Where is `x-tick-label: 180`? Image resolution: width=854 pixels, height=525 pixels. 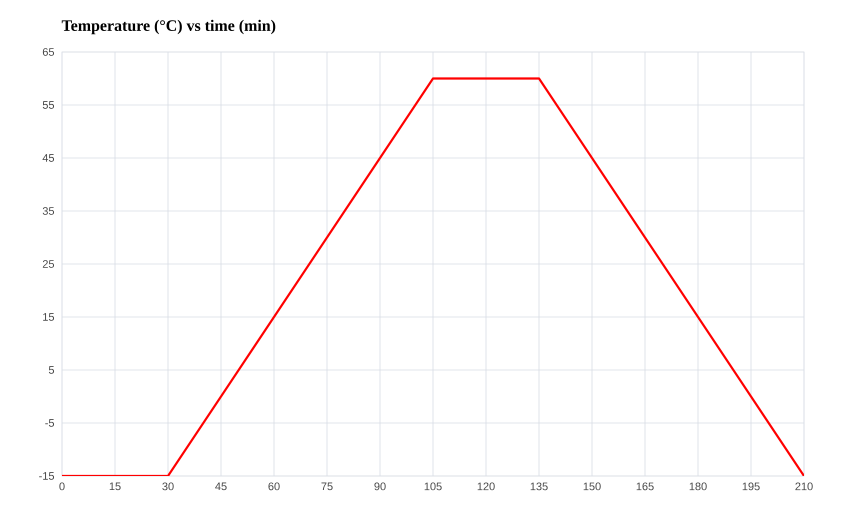
x-tick-label: 180 is located at coordinates (698, 486).